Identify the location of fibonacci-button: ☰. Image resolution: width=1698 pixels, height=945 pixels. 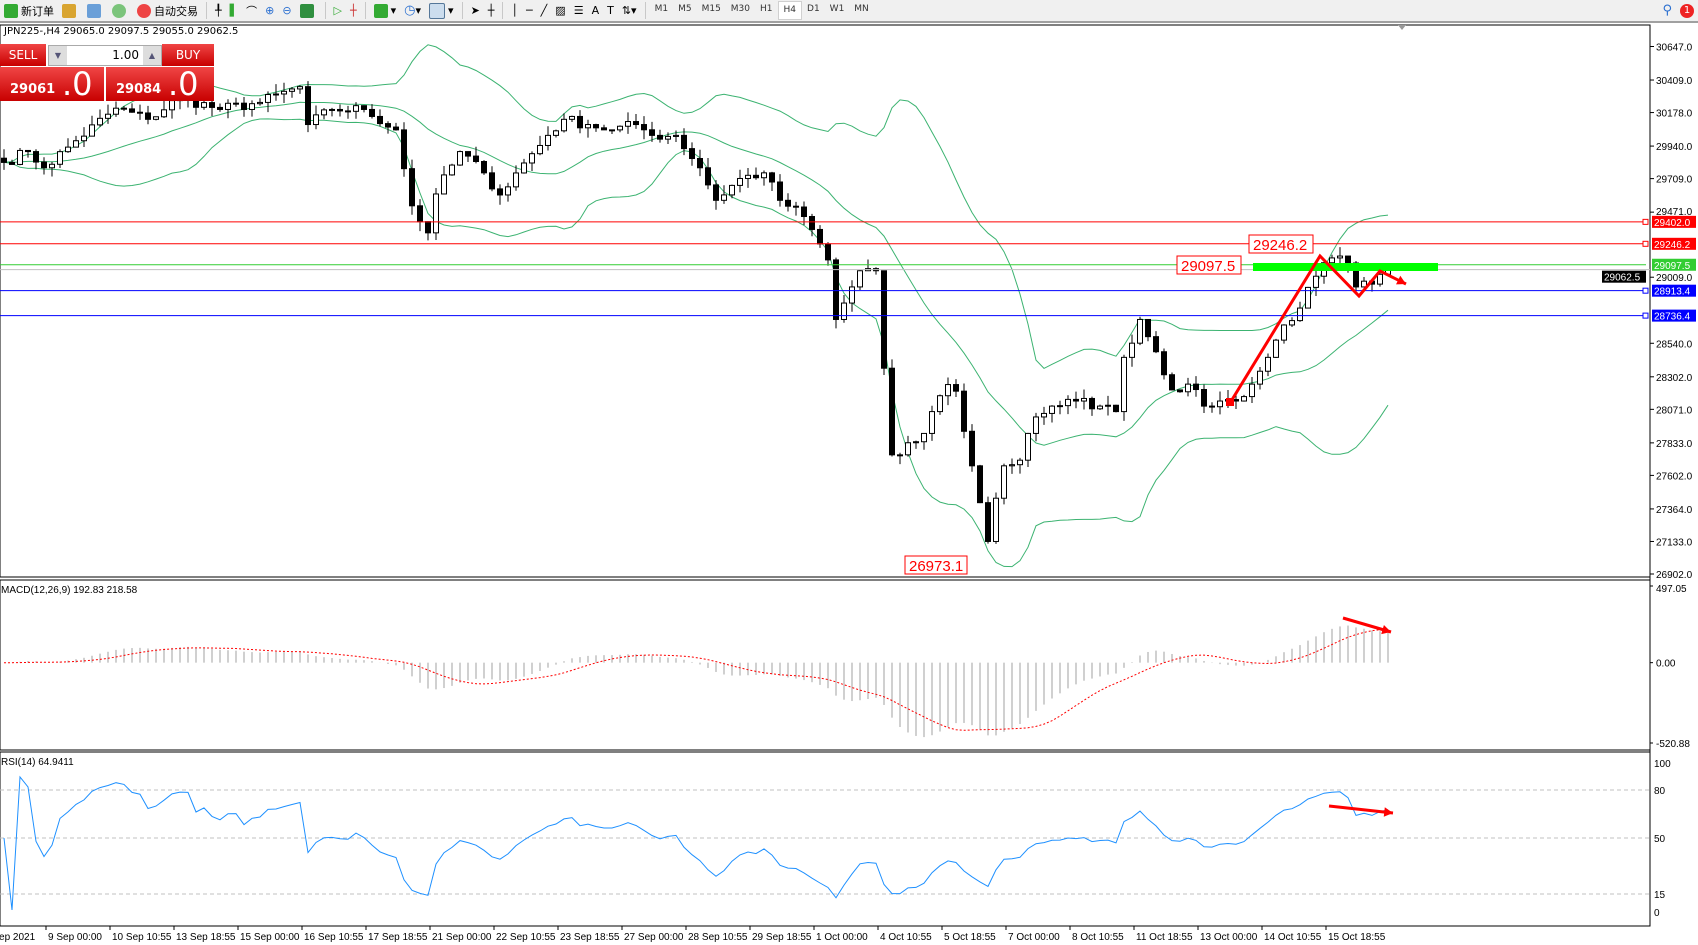
(579, 10).